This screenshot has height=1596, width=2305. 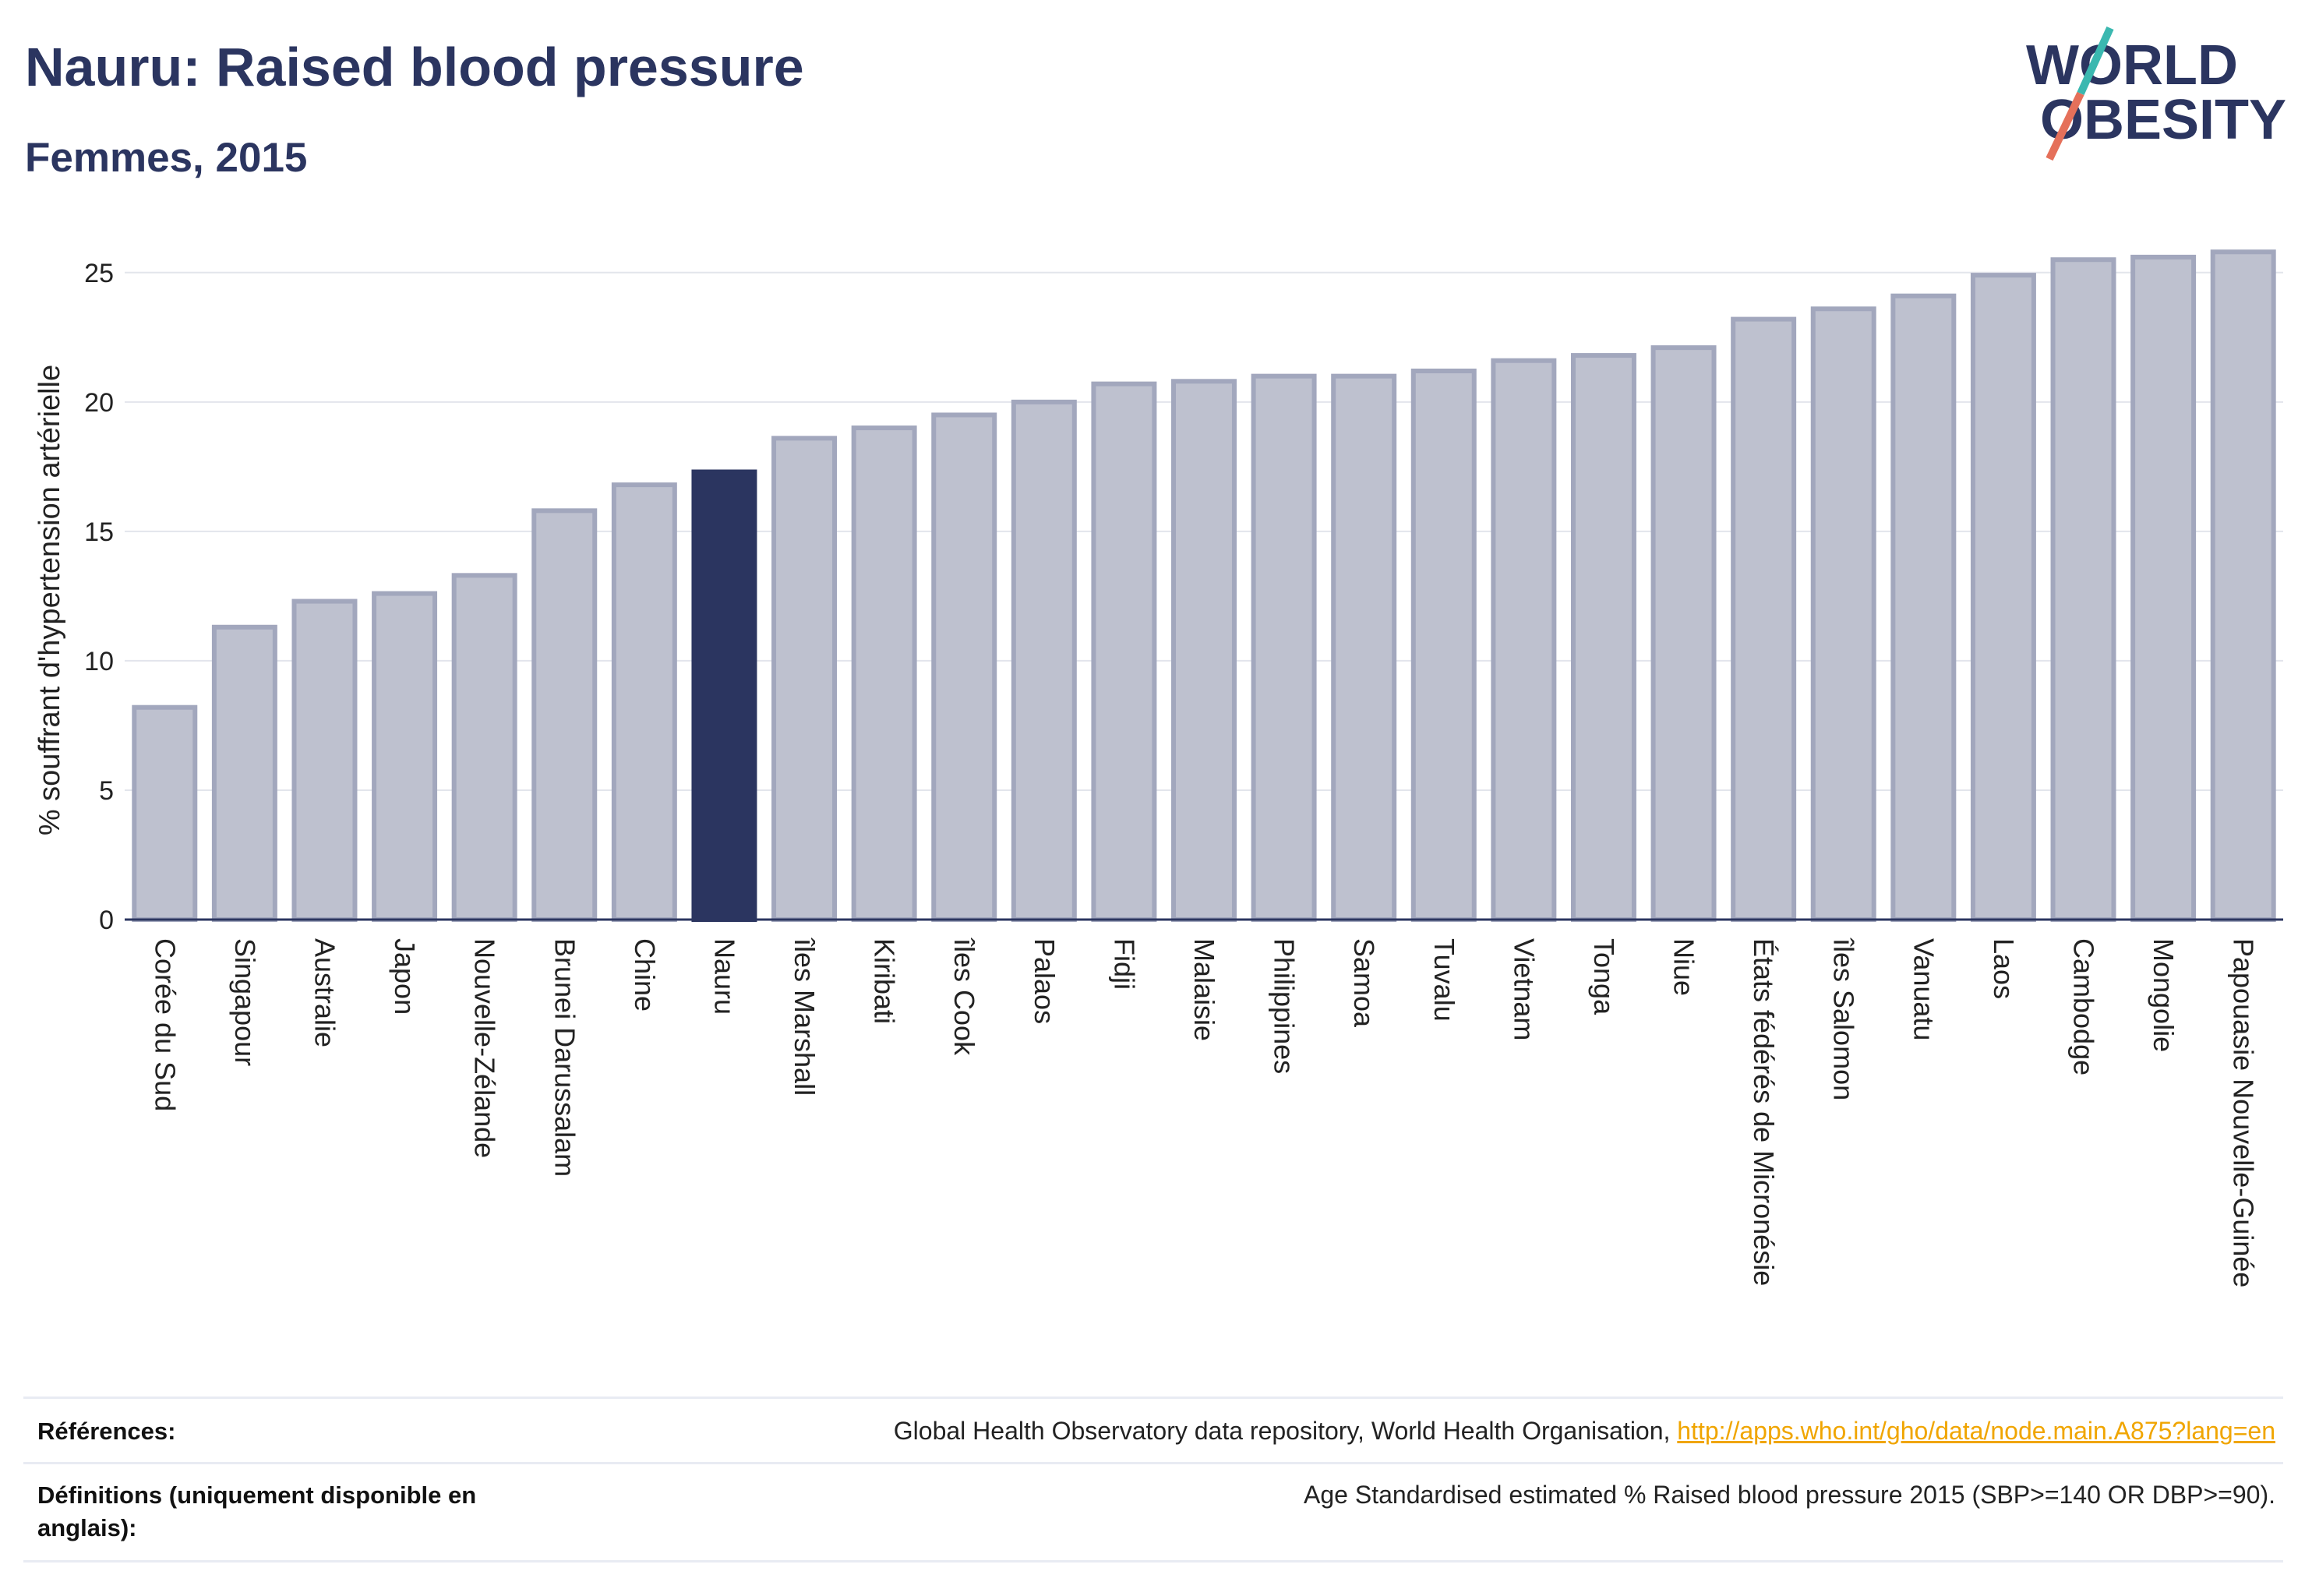 I want to click on page-subtitle: Femmes, 2015, so click(x=166, y=158).